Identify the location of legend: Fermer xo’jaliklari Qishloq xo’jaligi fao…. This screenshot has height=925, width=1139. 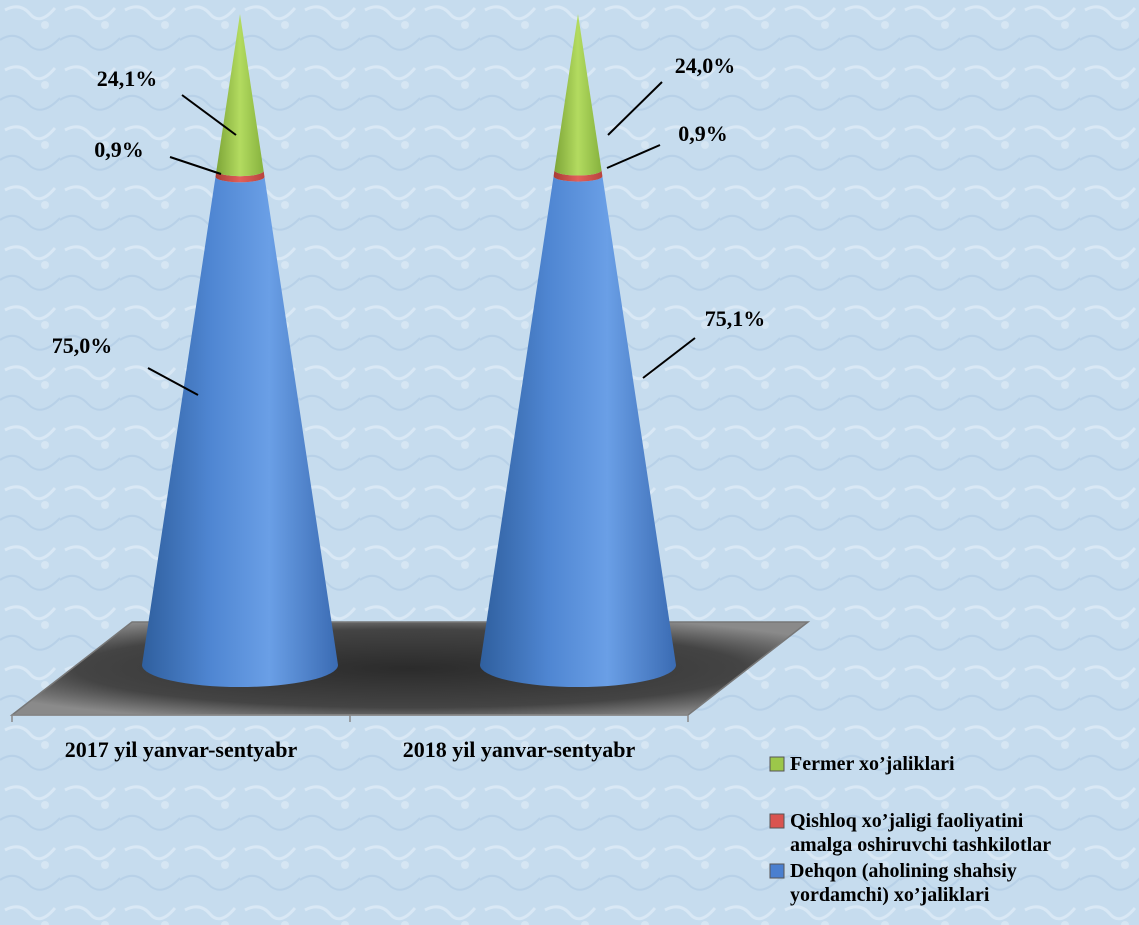
(910, 829).